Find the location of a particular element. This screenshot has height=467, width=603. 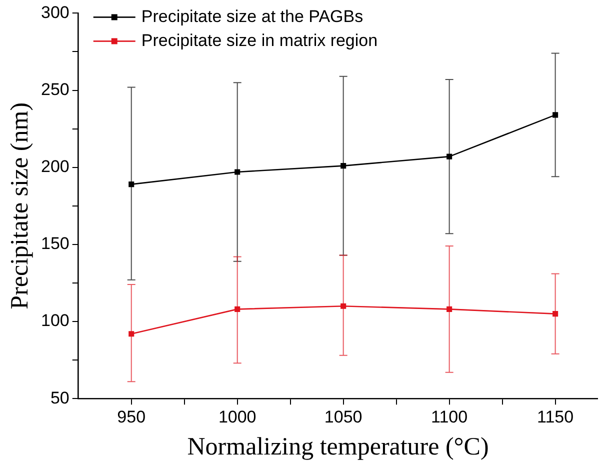

y-tick-label: 200 is located at coordinates (55, 166).